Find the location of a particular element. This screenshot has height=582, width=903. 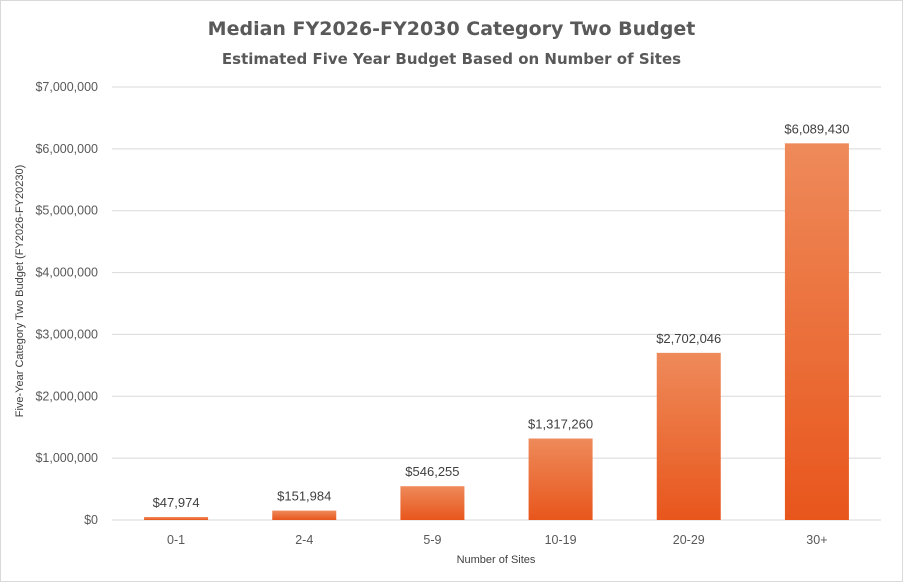

y-tick-label: $7,000,000 is located at coordinates (66, 87).